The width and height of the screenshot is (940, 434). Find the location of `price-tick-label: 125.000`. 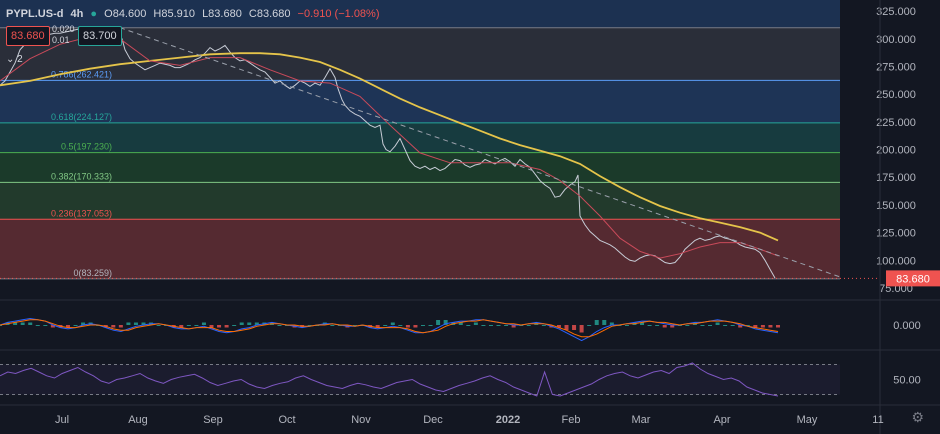

price-tick-label: 125.000 is located at coordinates (896, 234).